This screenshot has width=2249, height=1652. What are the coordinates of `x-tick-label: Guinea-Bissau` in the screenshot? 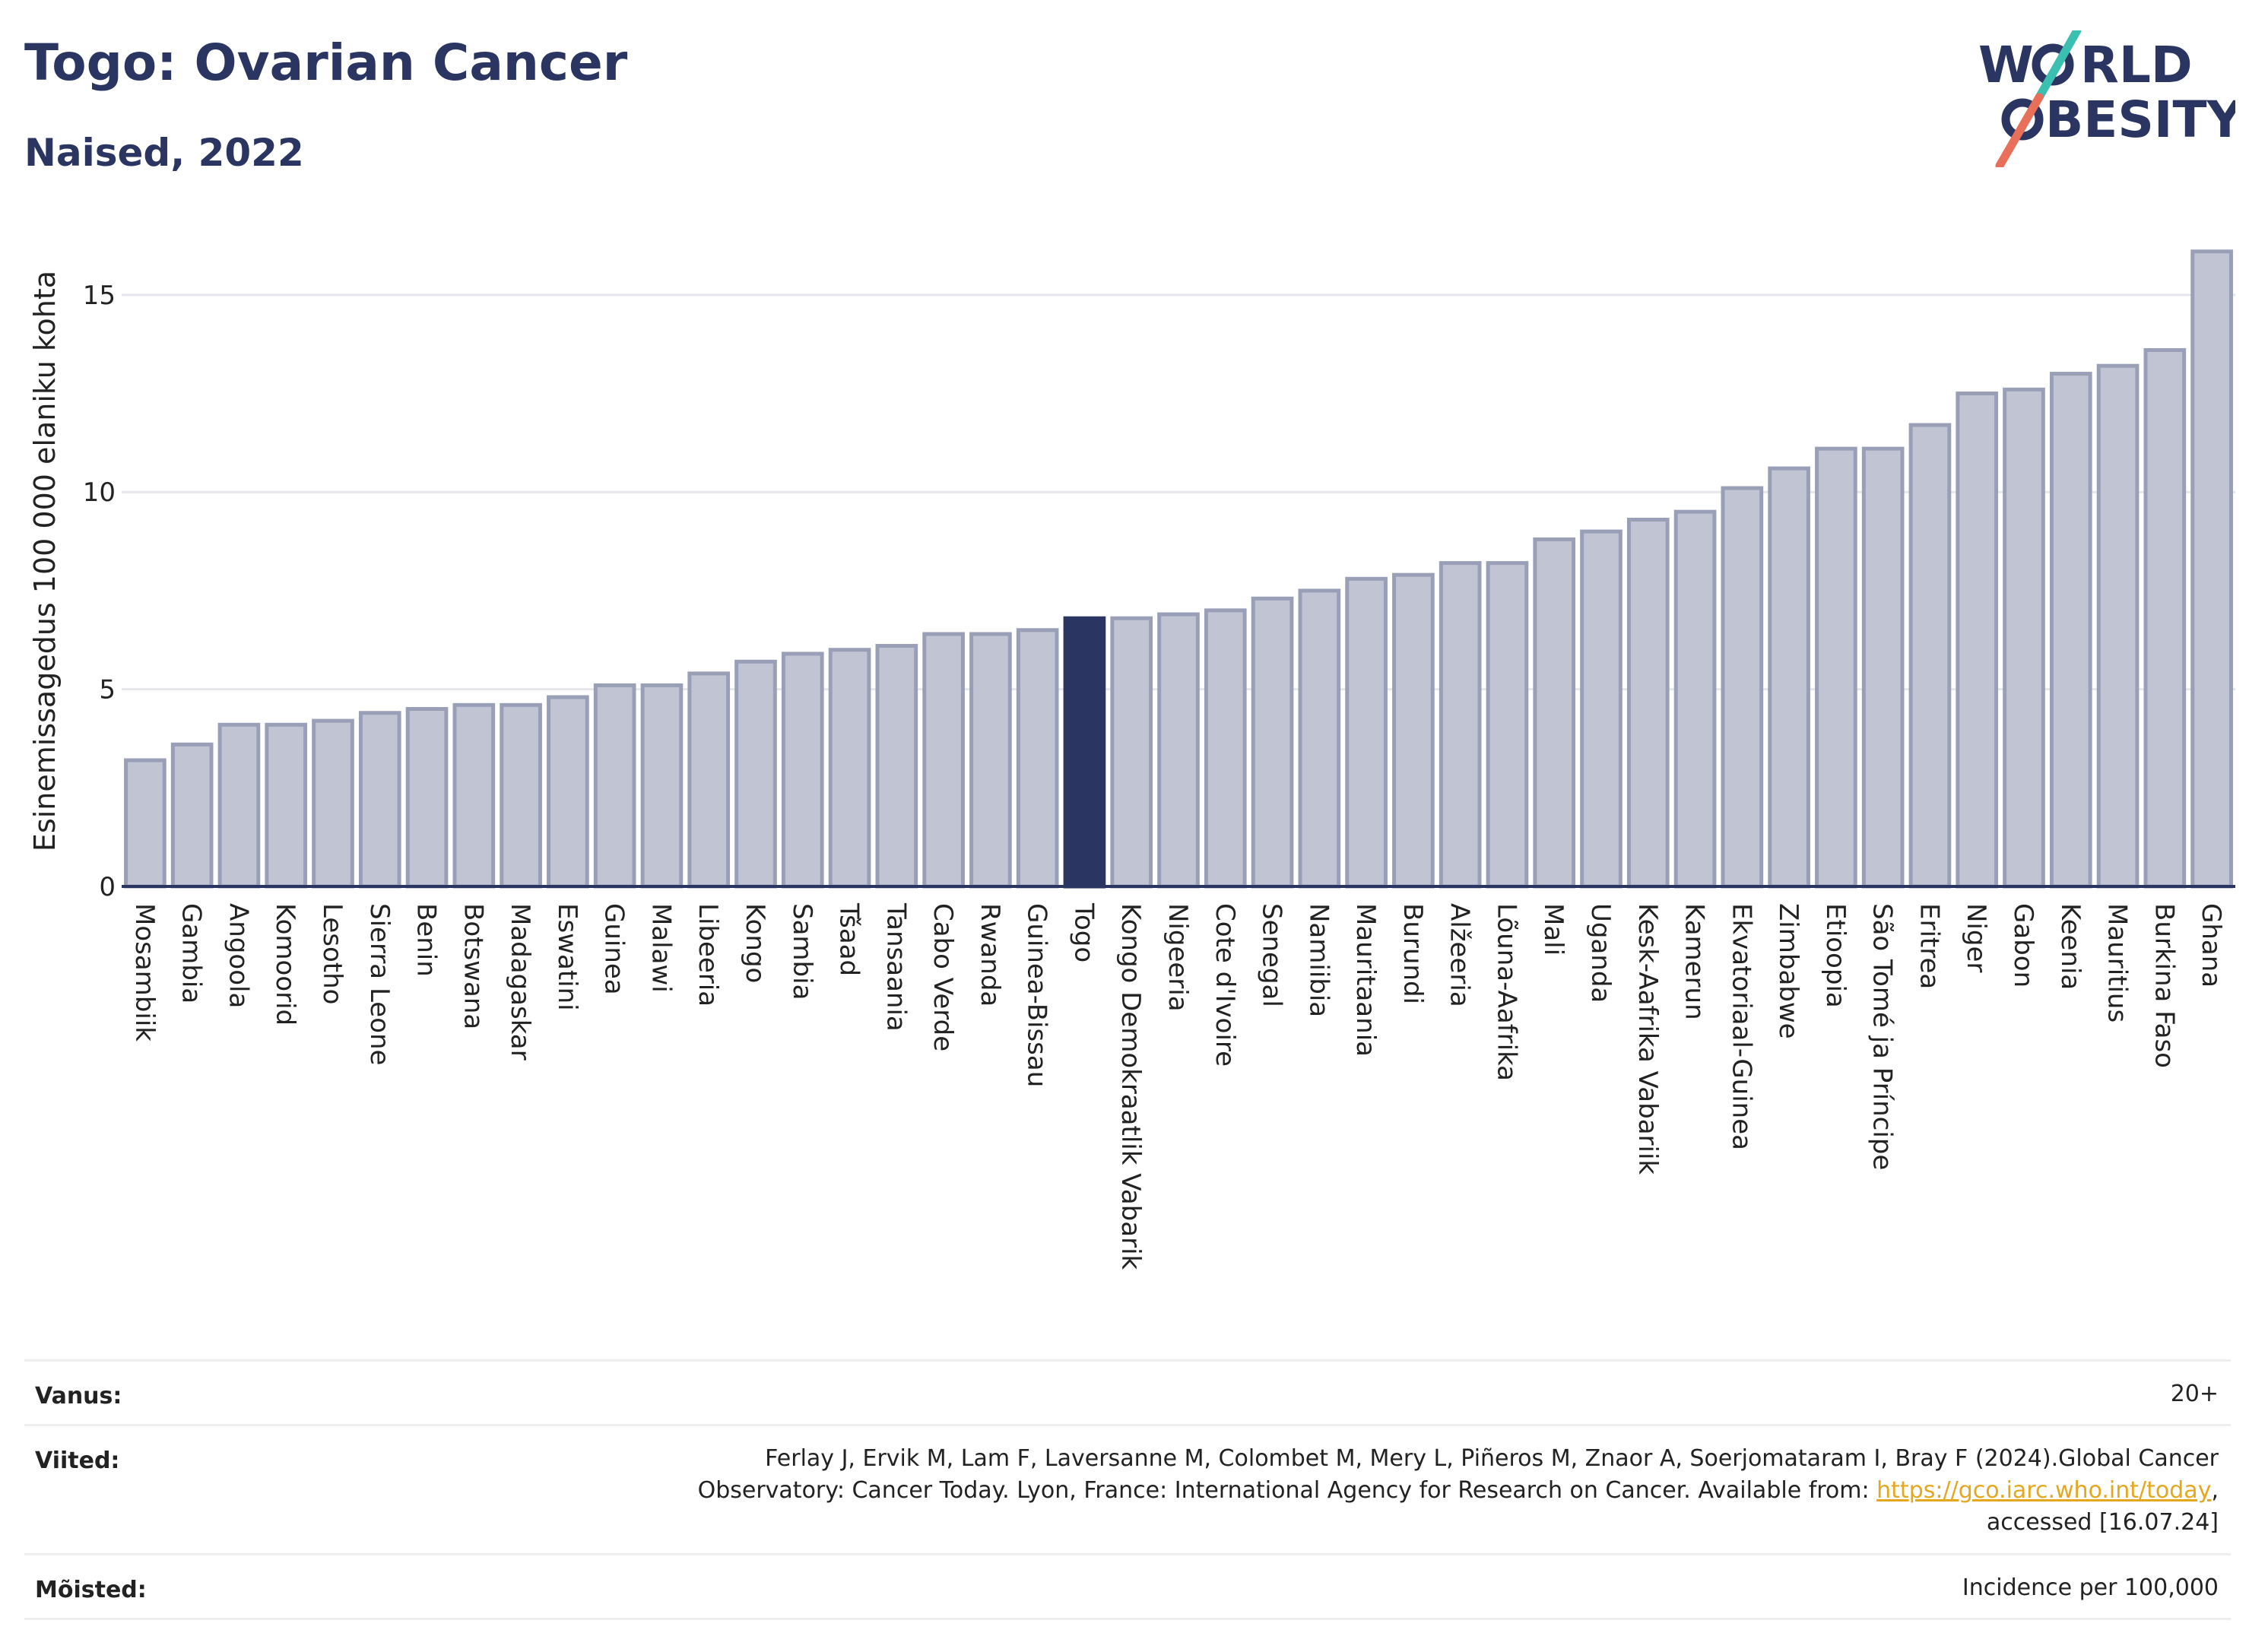 It's located at (1037, 995).